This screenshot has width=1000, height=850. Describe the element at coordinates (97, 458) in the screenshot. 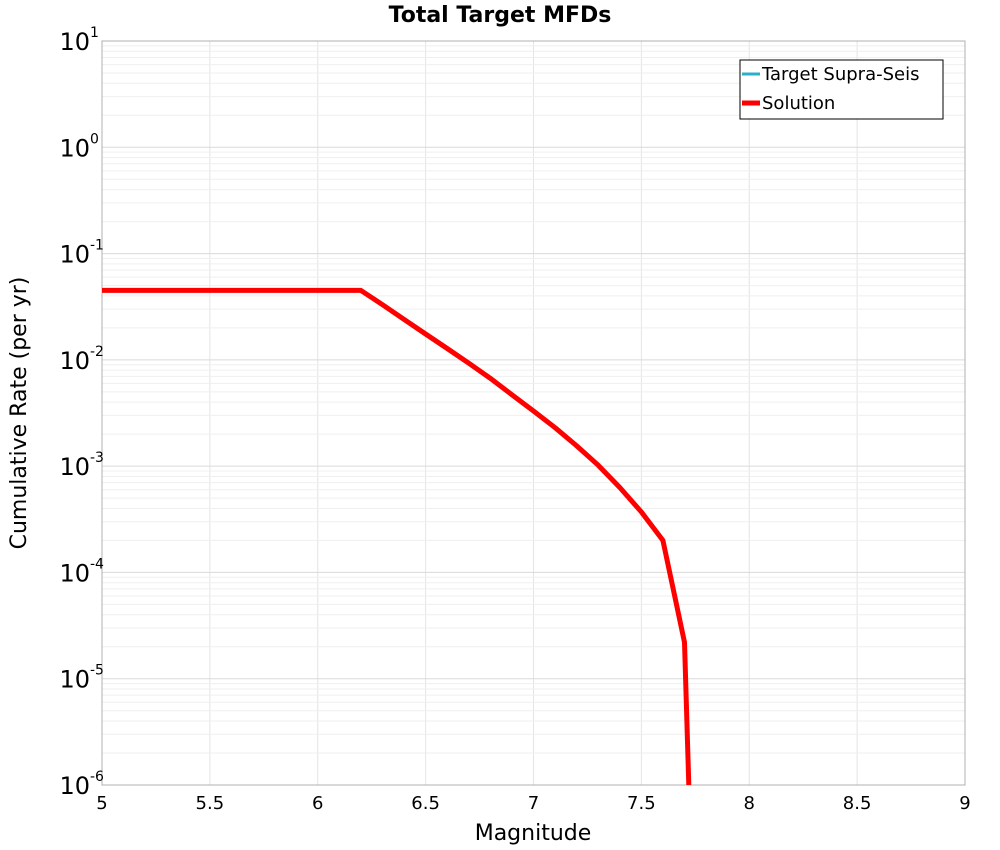

I see `y-tick-exponent: -3` at that location.